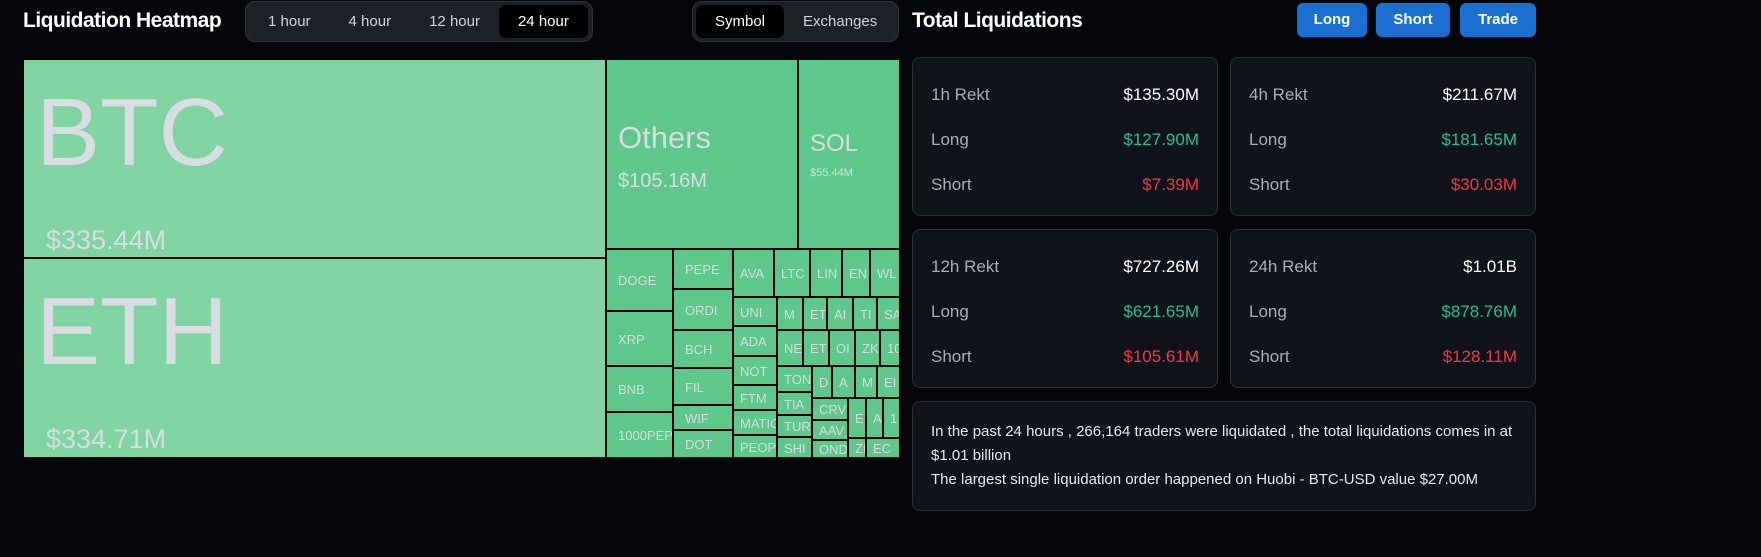 This screenshot has height=557, width=1761. I want to click on treemap-cell-e: E, so click(857, 418).